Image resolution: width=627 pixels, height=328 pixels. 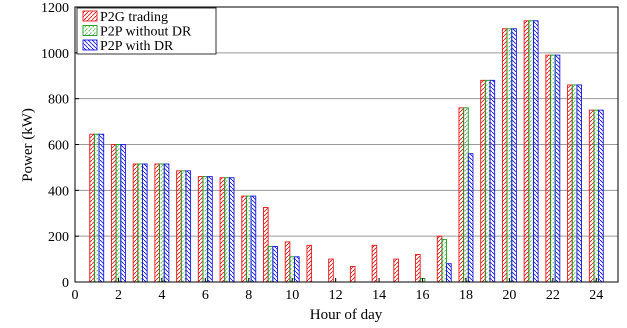 What do you see at coordinates (466, 295) in the screenshot?
I see `x-tick-label-9: 18` at bounding box center [466, 295].